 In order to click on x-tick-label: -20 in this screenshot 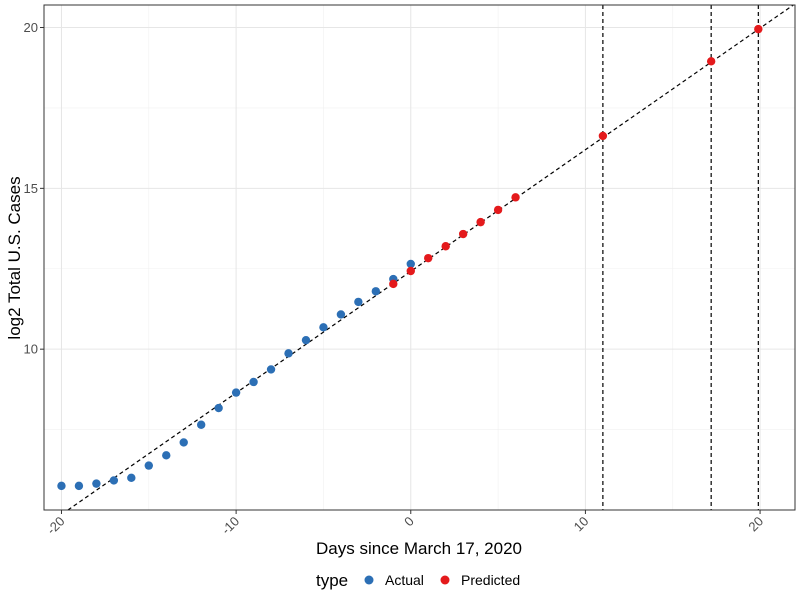, I will do `click(56, 526)`.